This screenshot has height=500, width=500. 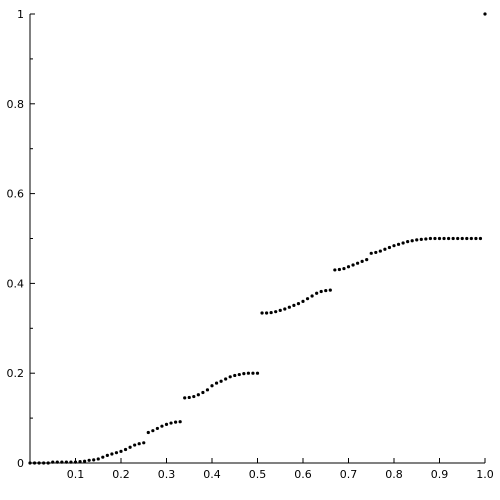 What do you see at coordinates (485, 474) in the screenshot?
I see `x-tick-label: 1.0` at bounding box center [485, 474].